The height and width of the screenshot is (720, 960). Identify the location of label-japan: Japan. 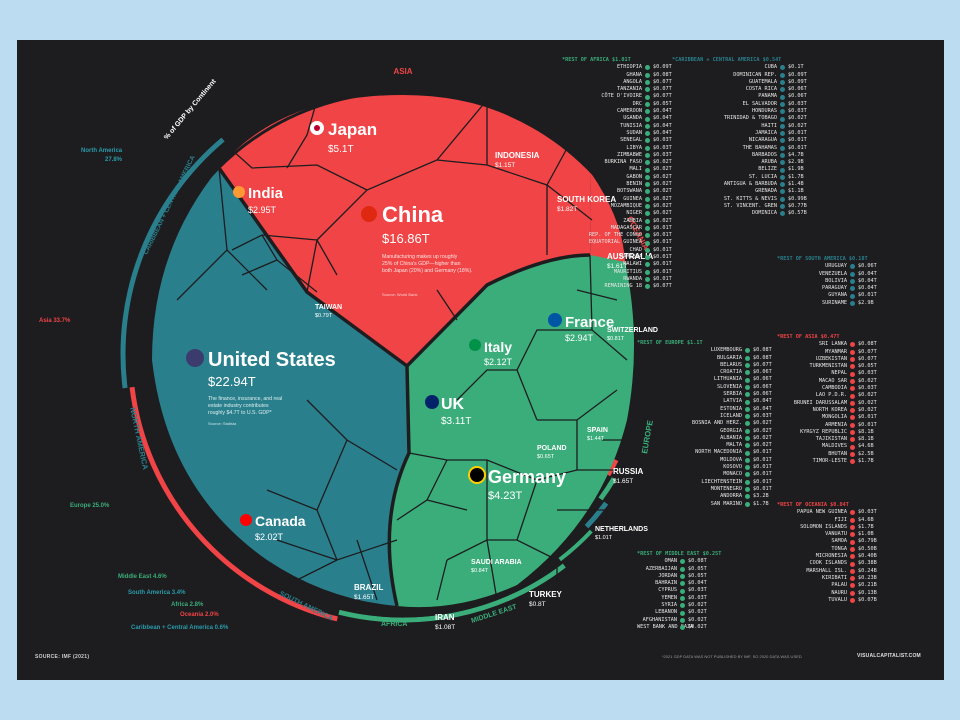
(352, 129).